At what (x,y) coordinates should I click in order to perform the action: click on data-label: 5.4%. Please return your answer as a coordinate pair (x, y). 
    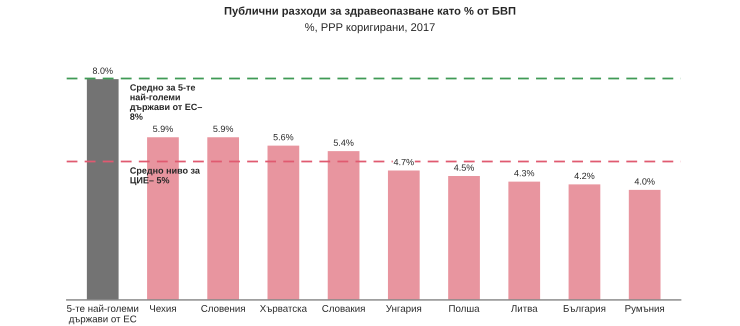
    Looking at the image, I should click on (344, 143).